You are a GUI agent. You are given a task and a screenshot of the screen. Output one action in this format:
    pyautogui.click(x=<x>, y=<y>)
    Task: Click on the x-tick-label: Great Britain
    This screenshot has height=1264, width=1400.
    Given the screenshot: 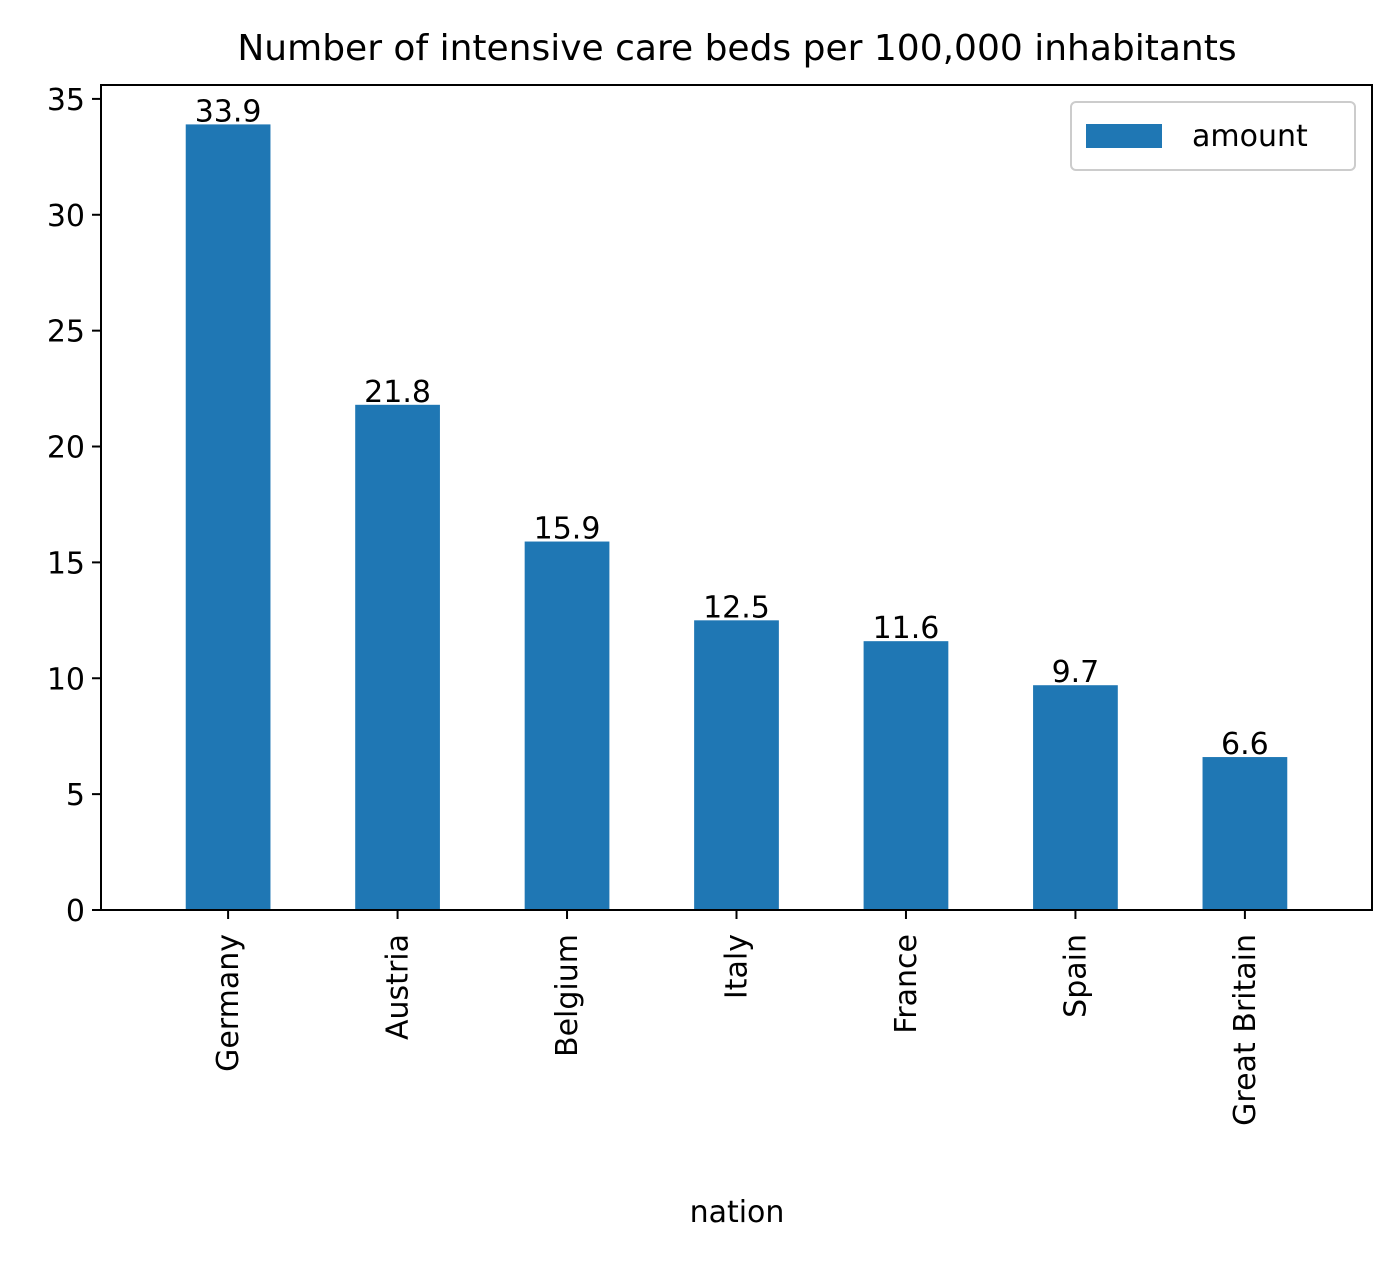 What is the action you would take?
    pyautogui.click(x=1245, y=1030)
    